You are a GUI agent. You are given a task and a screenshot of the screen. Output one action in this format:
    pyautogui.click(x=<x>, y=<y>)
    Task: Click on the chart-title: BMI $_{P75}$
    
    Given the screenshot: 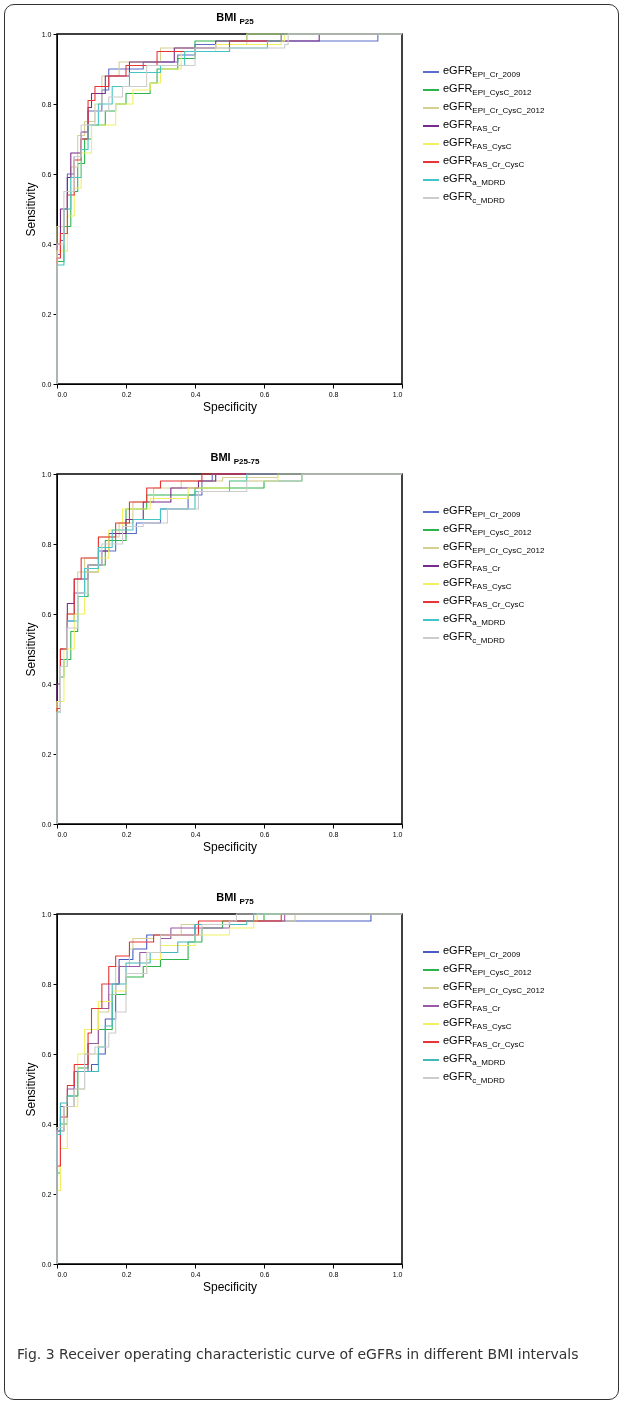 What is the action you would take?
    pyautogui.click(x=235, y=899)
    